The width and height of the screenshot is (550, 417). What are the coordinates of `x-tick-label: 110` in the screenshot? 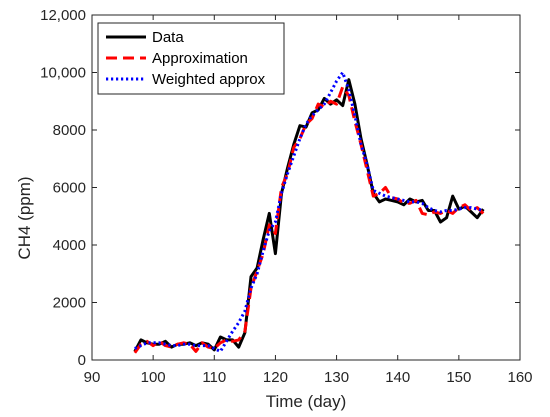 It's located at (214, 377).